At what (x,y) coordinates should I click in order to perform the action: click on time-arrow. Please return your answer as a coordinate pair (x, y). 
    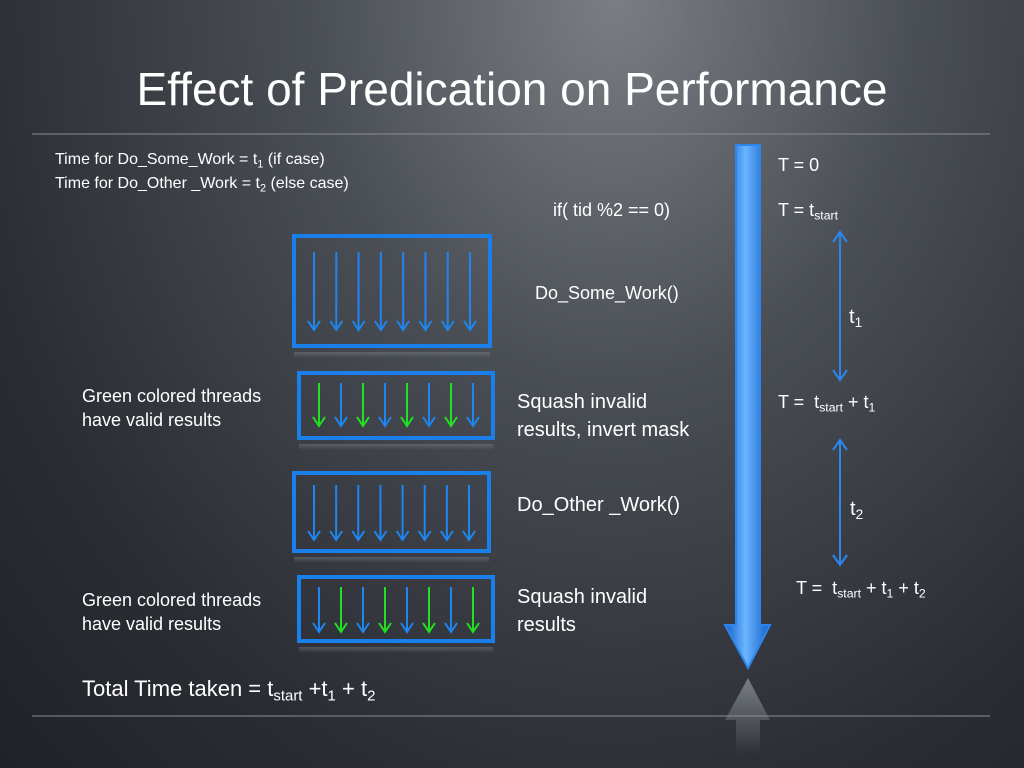
    Looking at the image, I should click on (747, 407).